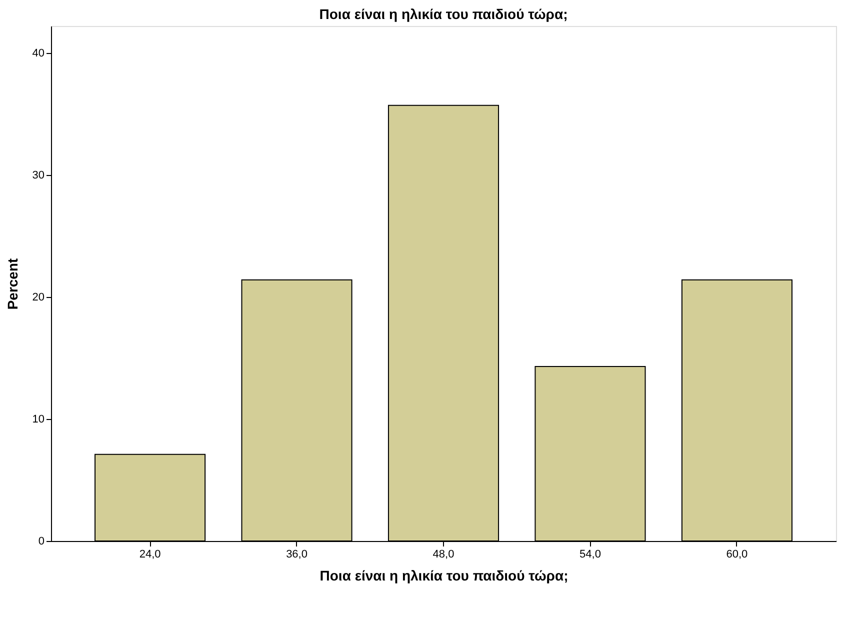  Describe the element at coordinates (150, 554) in the screenshot. I see `x-tick-label: 24,0` at that location.